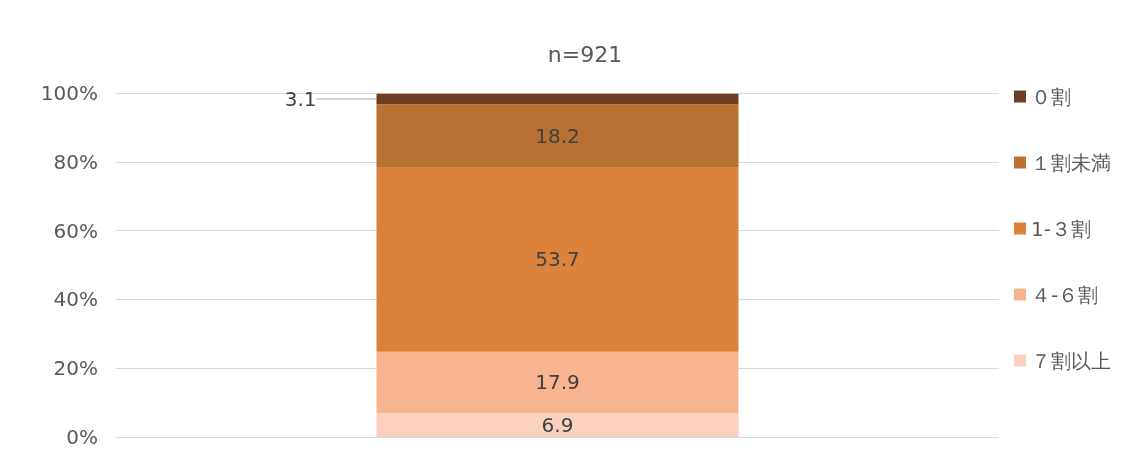  What do you see at coordinates (75, 230) in the screenshot?
I see `y-tick-label: 60%` at bounding box center [75, 230].